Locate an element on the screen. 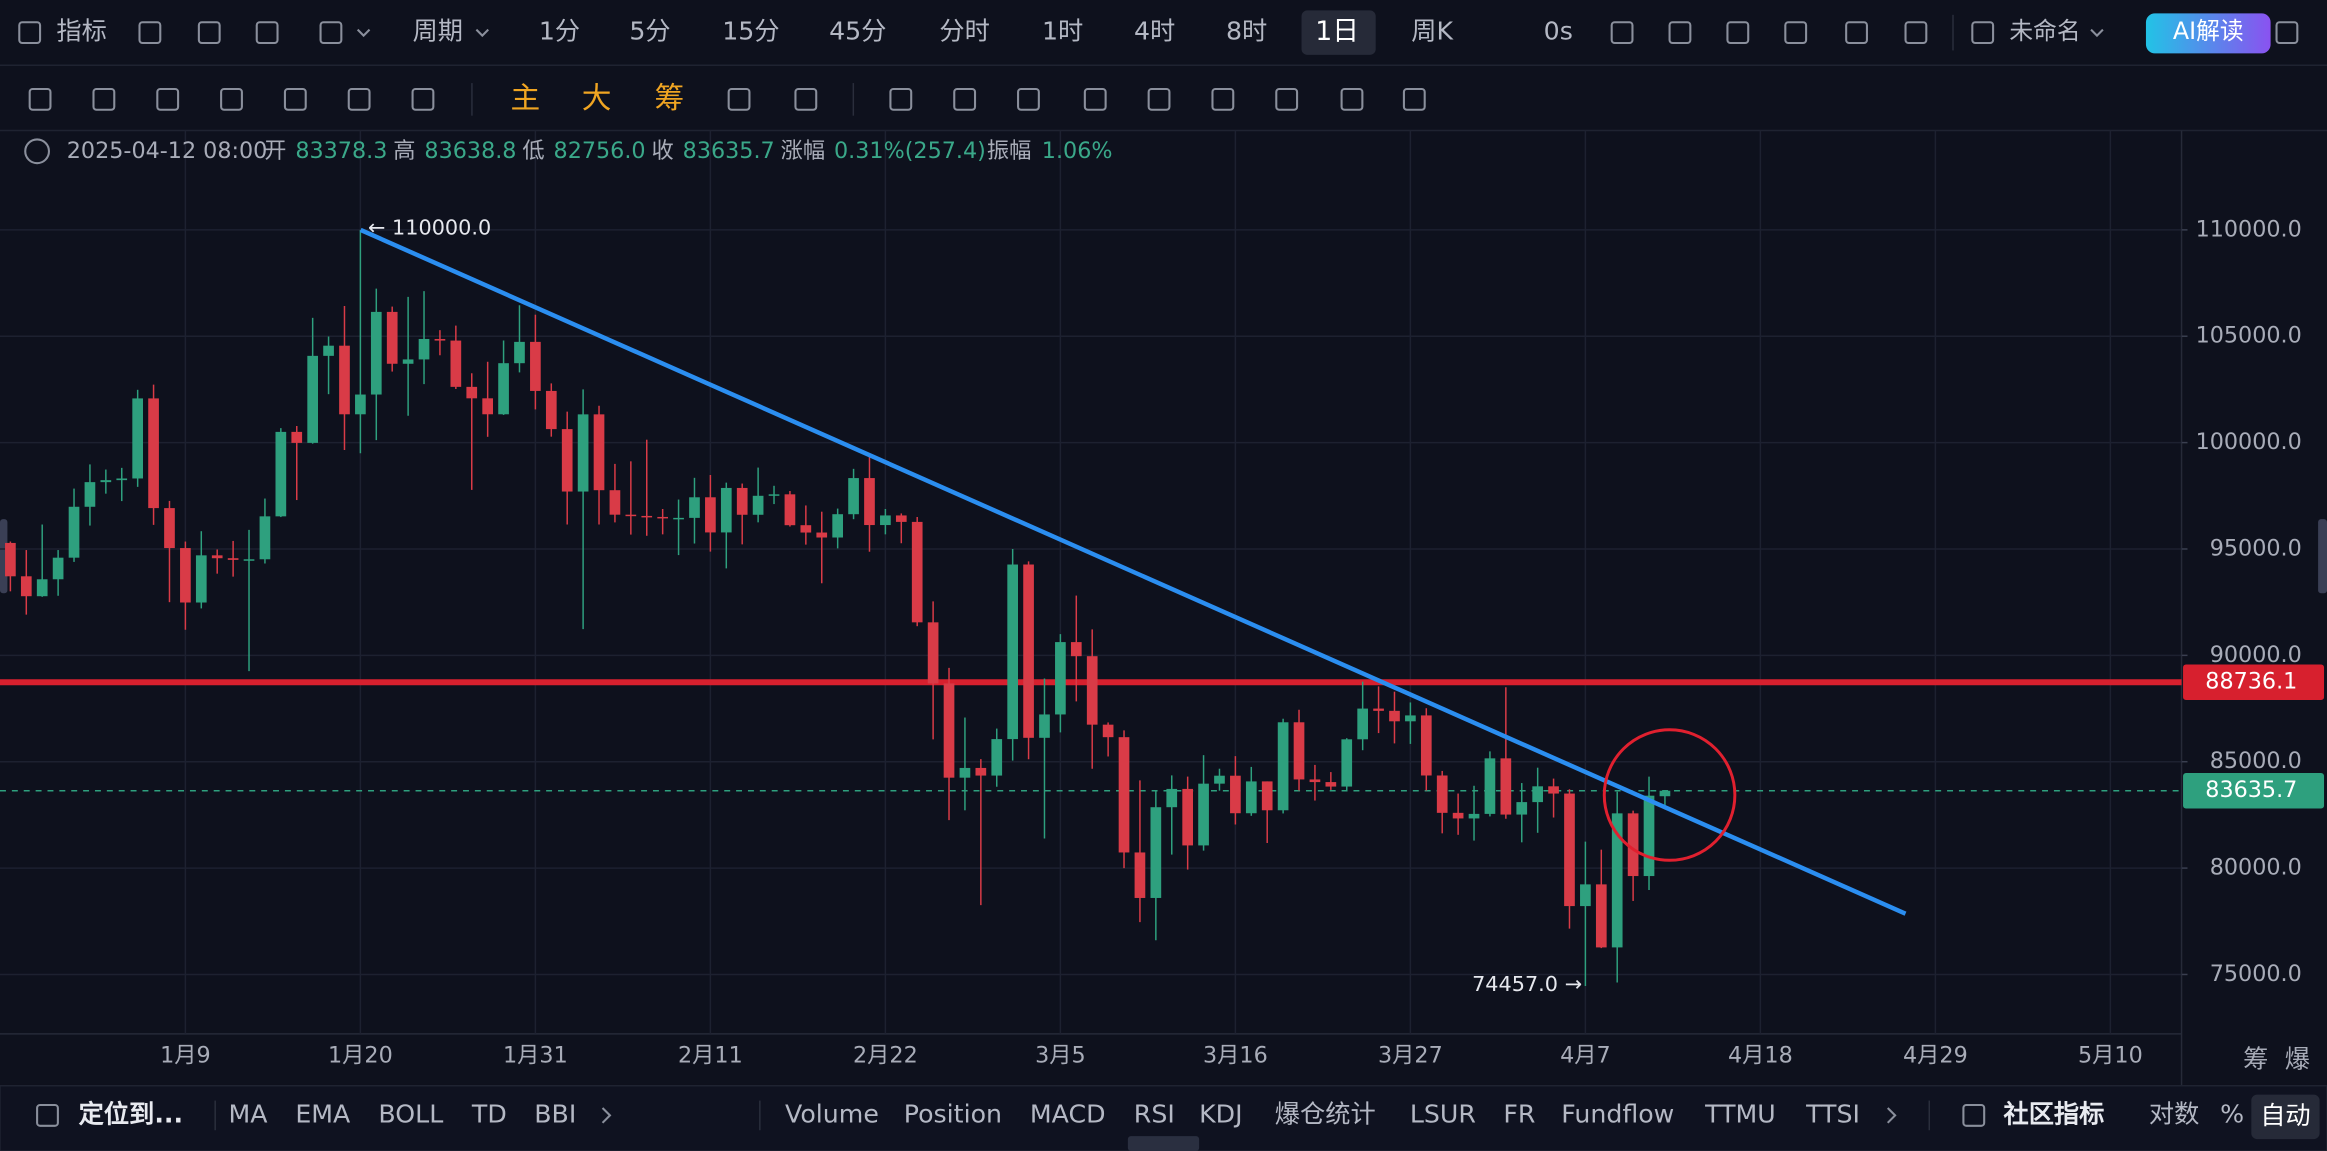 The height and width of the screenshot is (1151, 2327). bottom-bar-community: 社区指标 is located at coordinates (2053, 1113).